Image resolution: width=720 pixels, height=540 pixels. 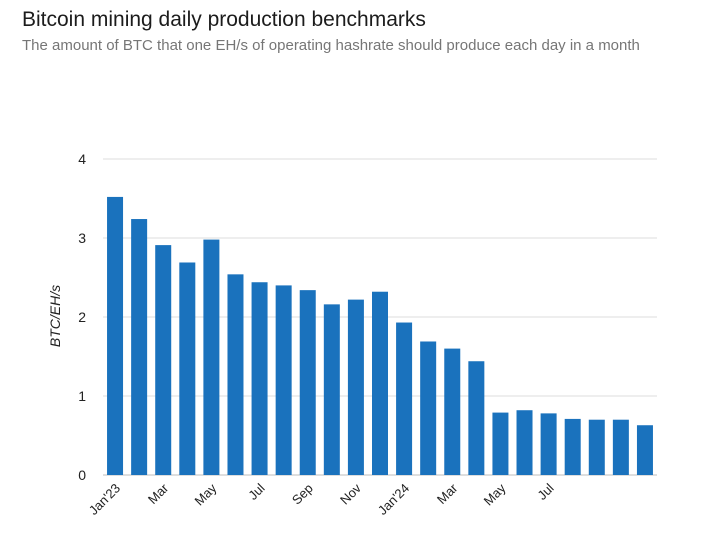 I want to click on y-tick-label: 3, so click(x=82, y=238).